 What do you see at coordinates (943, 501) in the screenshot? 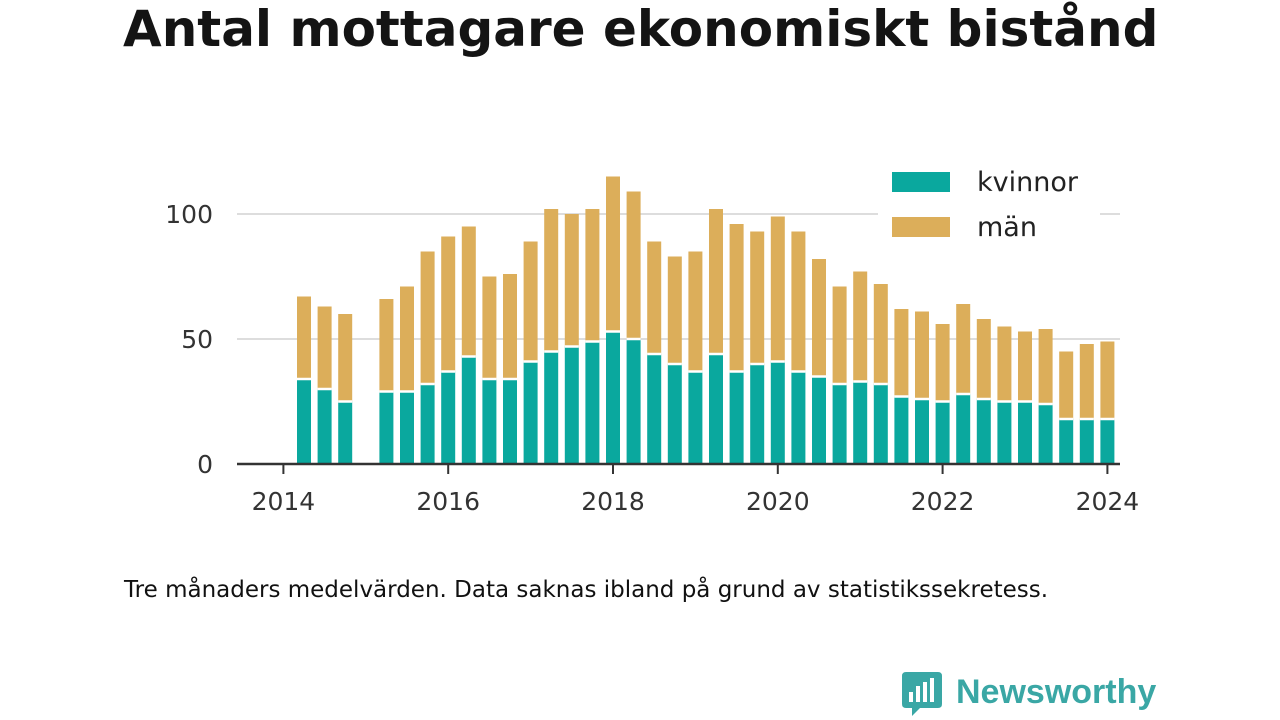
I see `x-tick-label: 2022` at bounding box center [943, 501].